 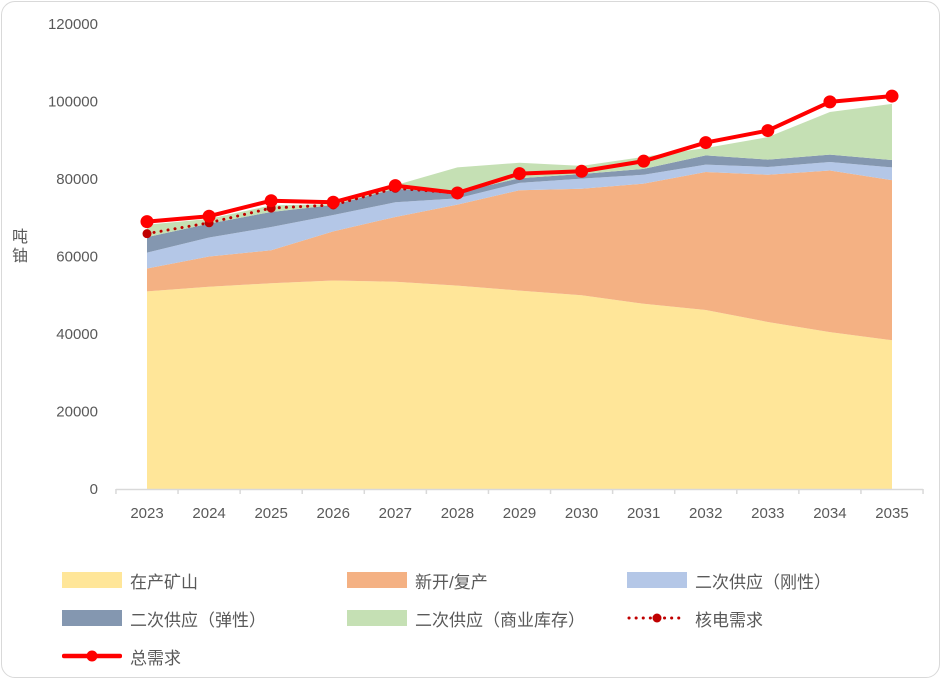 I want to click on x-axis-tick-label: 2025, so click(x=270, y=513).